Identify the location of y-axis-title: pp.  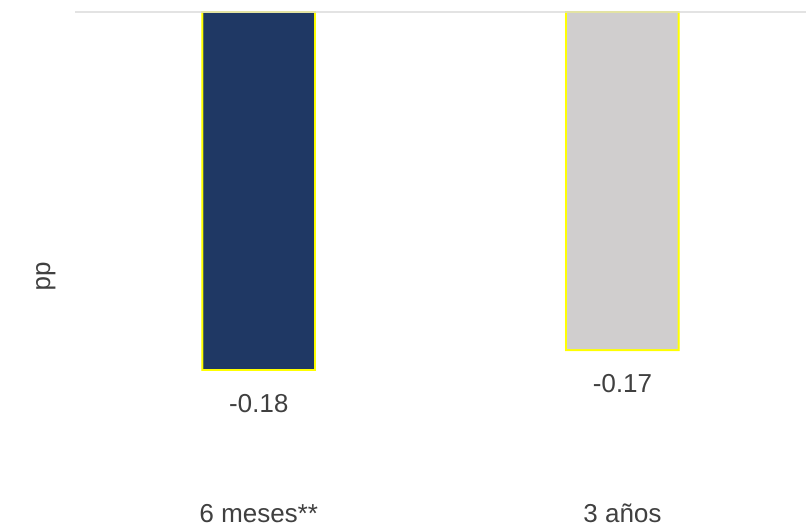
(41, 276).